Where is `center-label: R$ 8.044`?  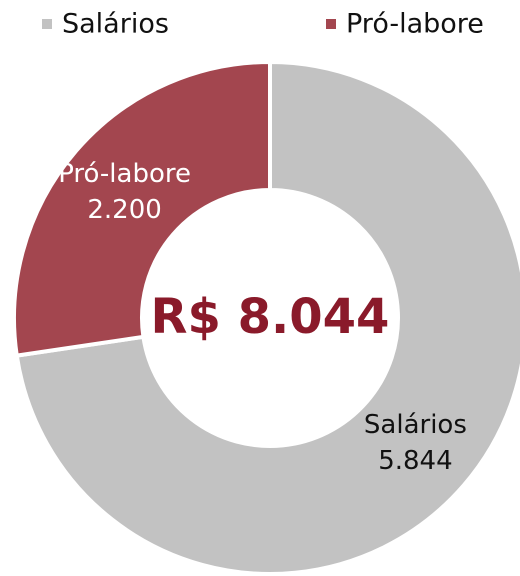 center-label: R$ 8.044 is located at coordinates (270, 317).